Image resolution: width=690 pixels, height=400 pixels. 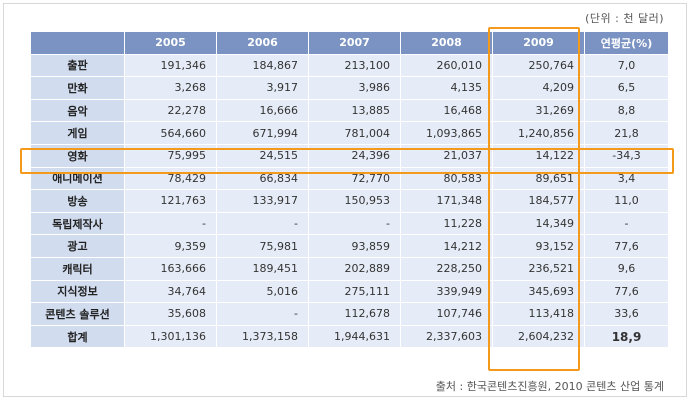 What do you see at coordinates (170, 43) in the screenshot?
I see `column-header: 2005` at bounding box center [170, 43].